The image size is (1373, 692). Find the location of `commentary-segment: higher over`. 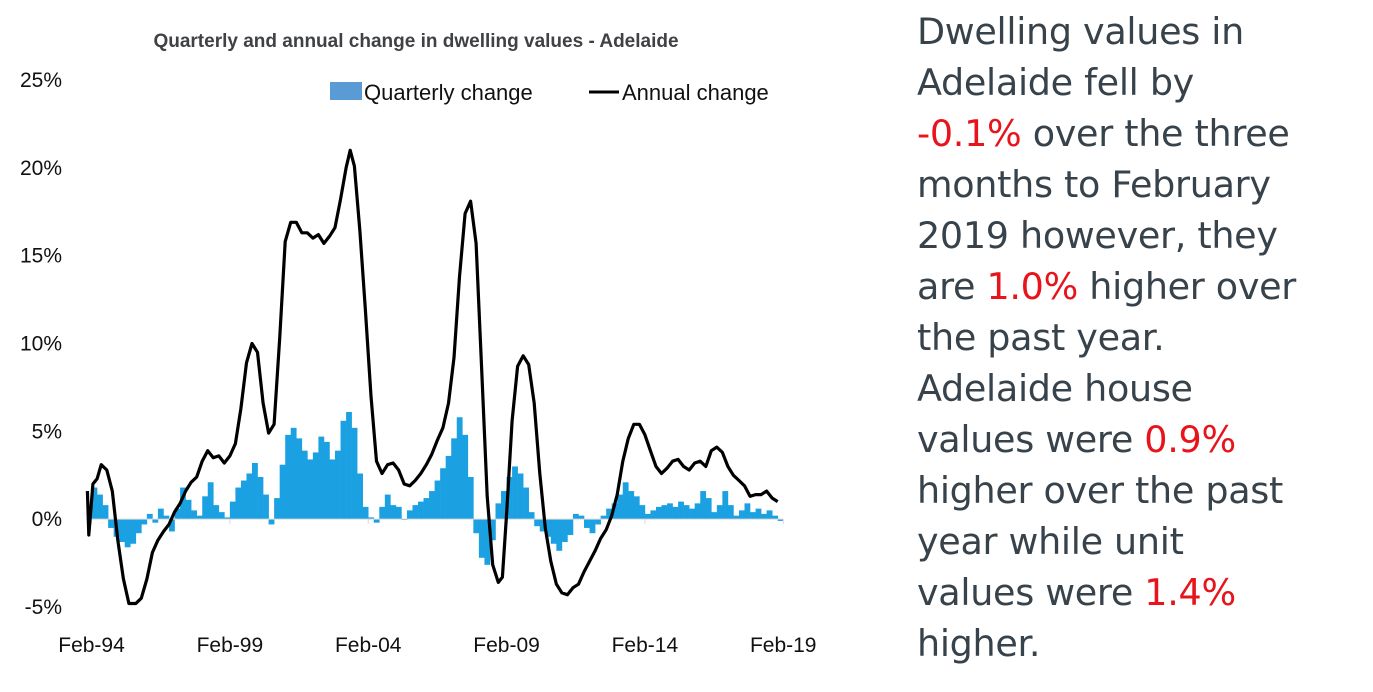

commentary-segment: higher over is located at coordinates (1187, 286).